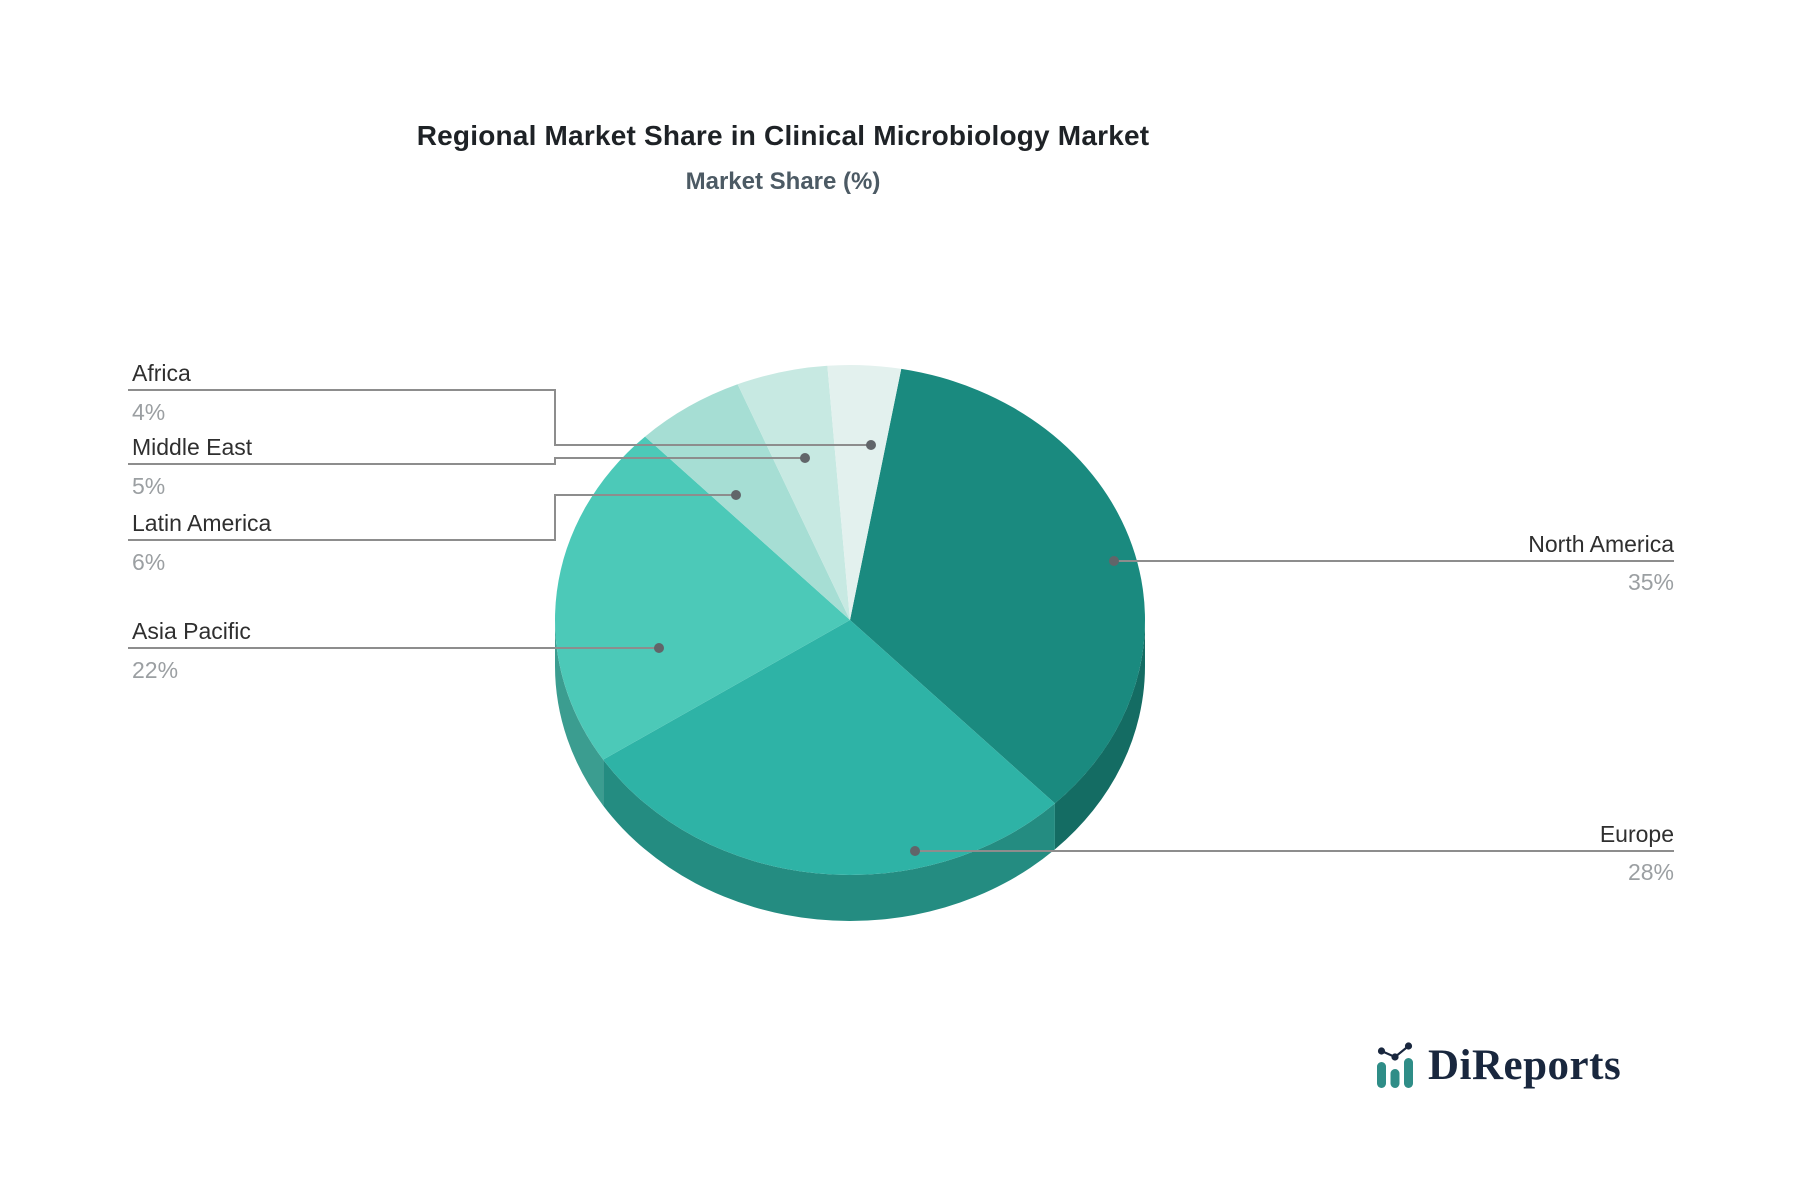 This screenshot has height=1196, width=1800. Describe the element at coordinates (1601, 544) in the screenshot. I see `callout-label-north-america: North America` at that location.